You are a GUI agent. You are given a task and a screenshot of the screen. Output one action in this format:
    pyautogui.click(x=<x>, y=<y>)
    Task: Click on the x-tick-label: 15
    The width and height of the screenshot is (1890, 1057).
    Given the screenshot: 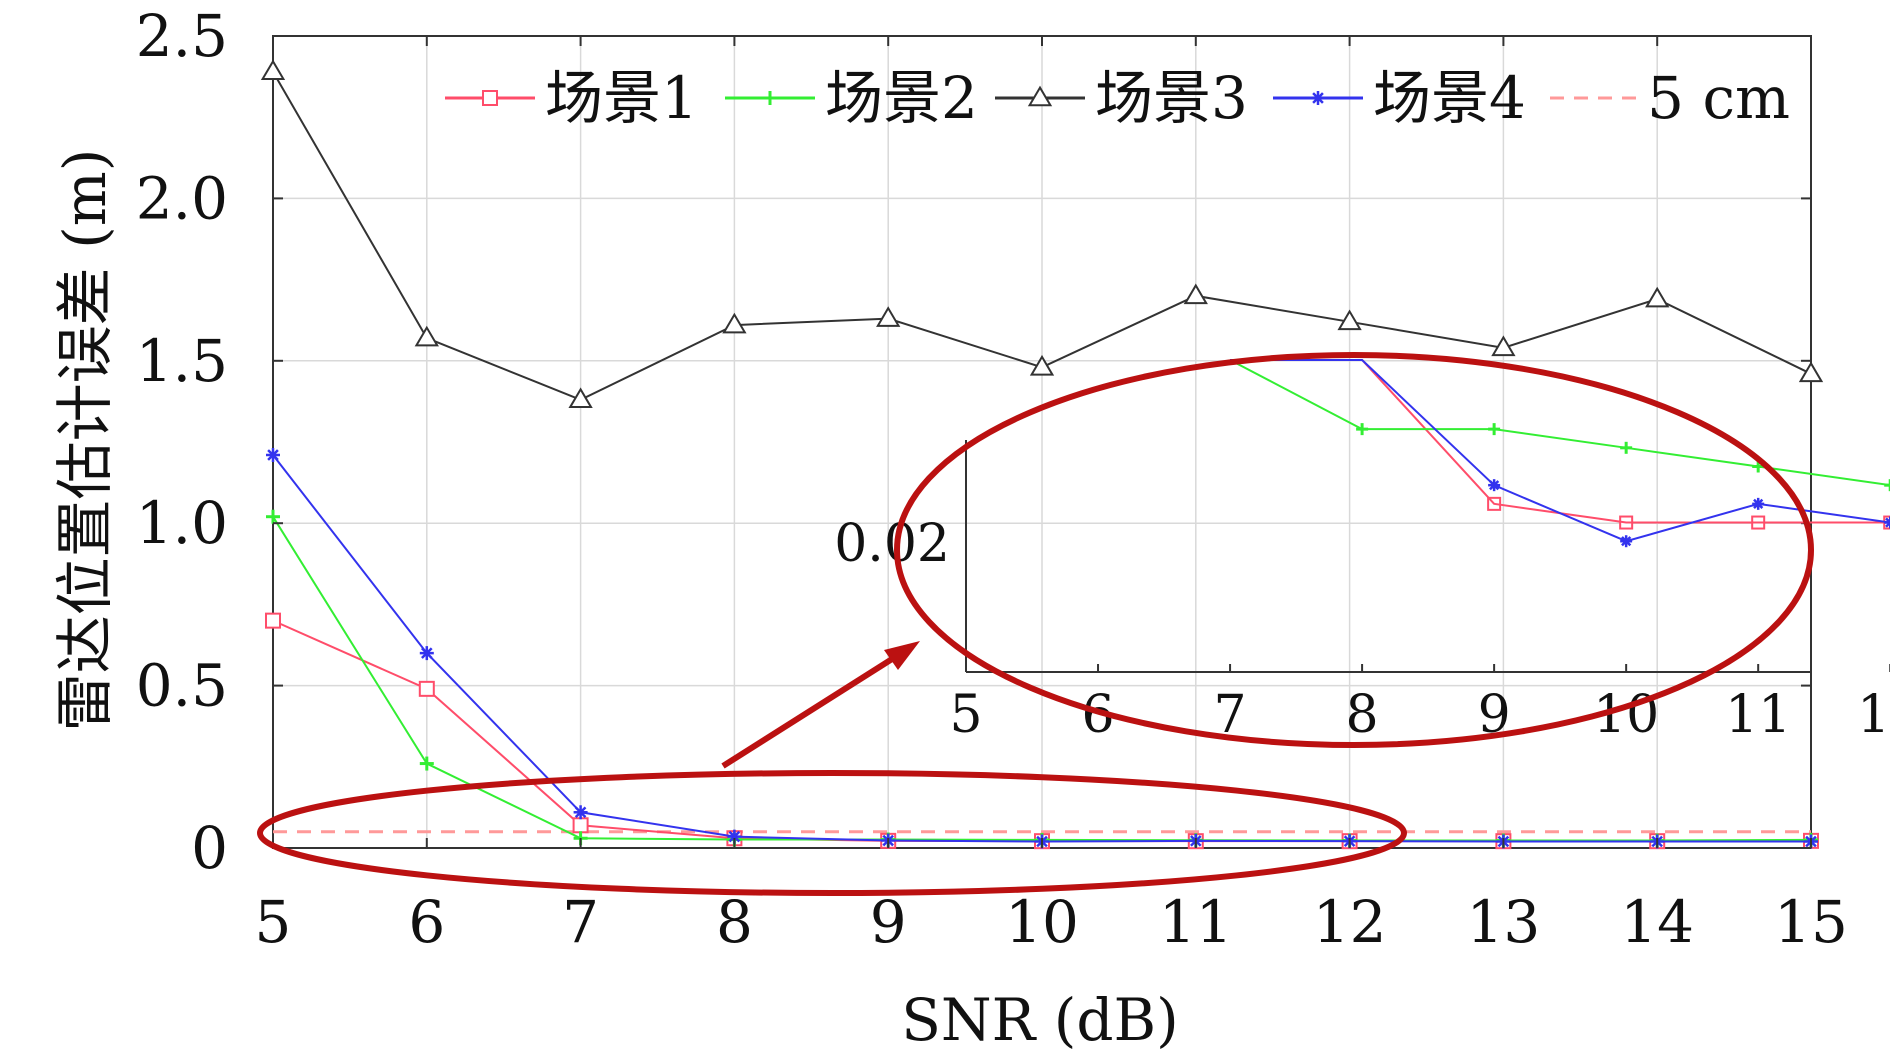 What is the action you would take?
    pyautogui.click(x=1811, y=922)
    